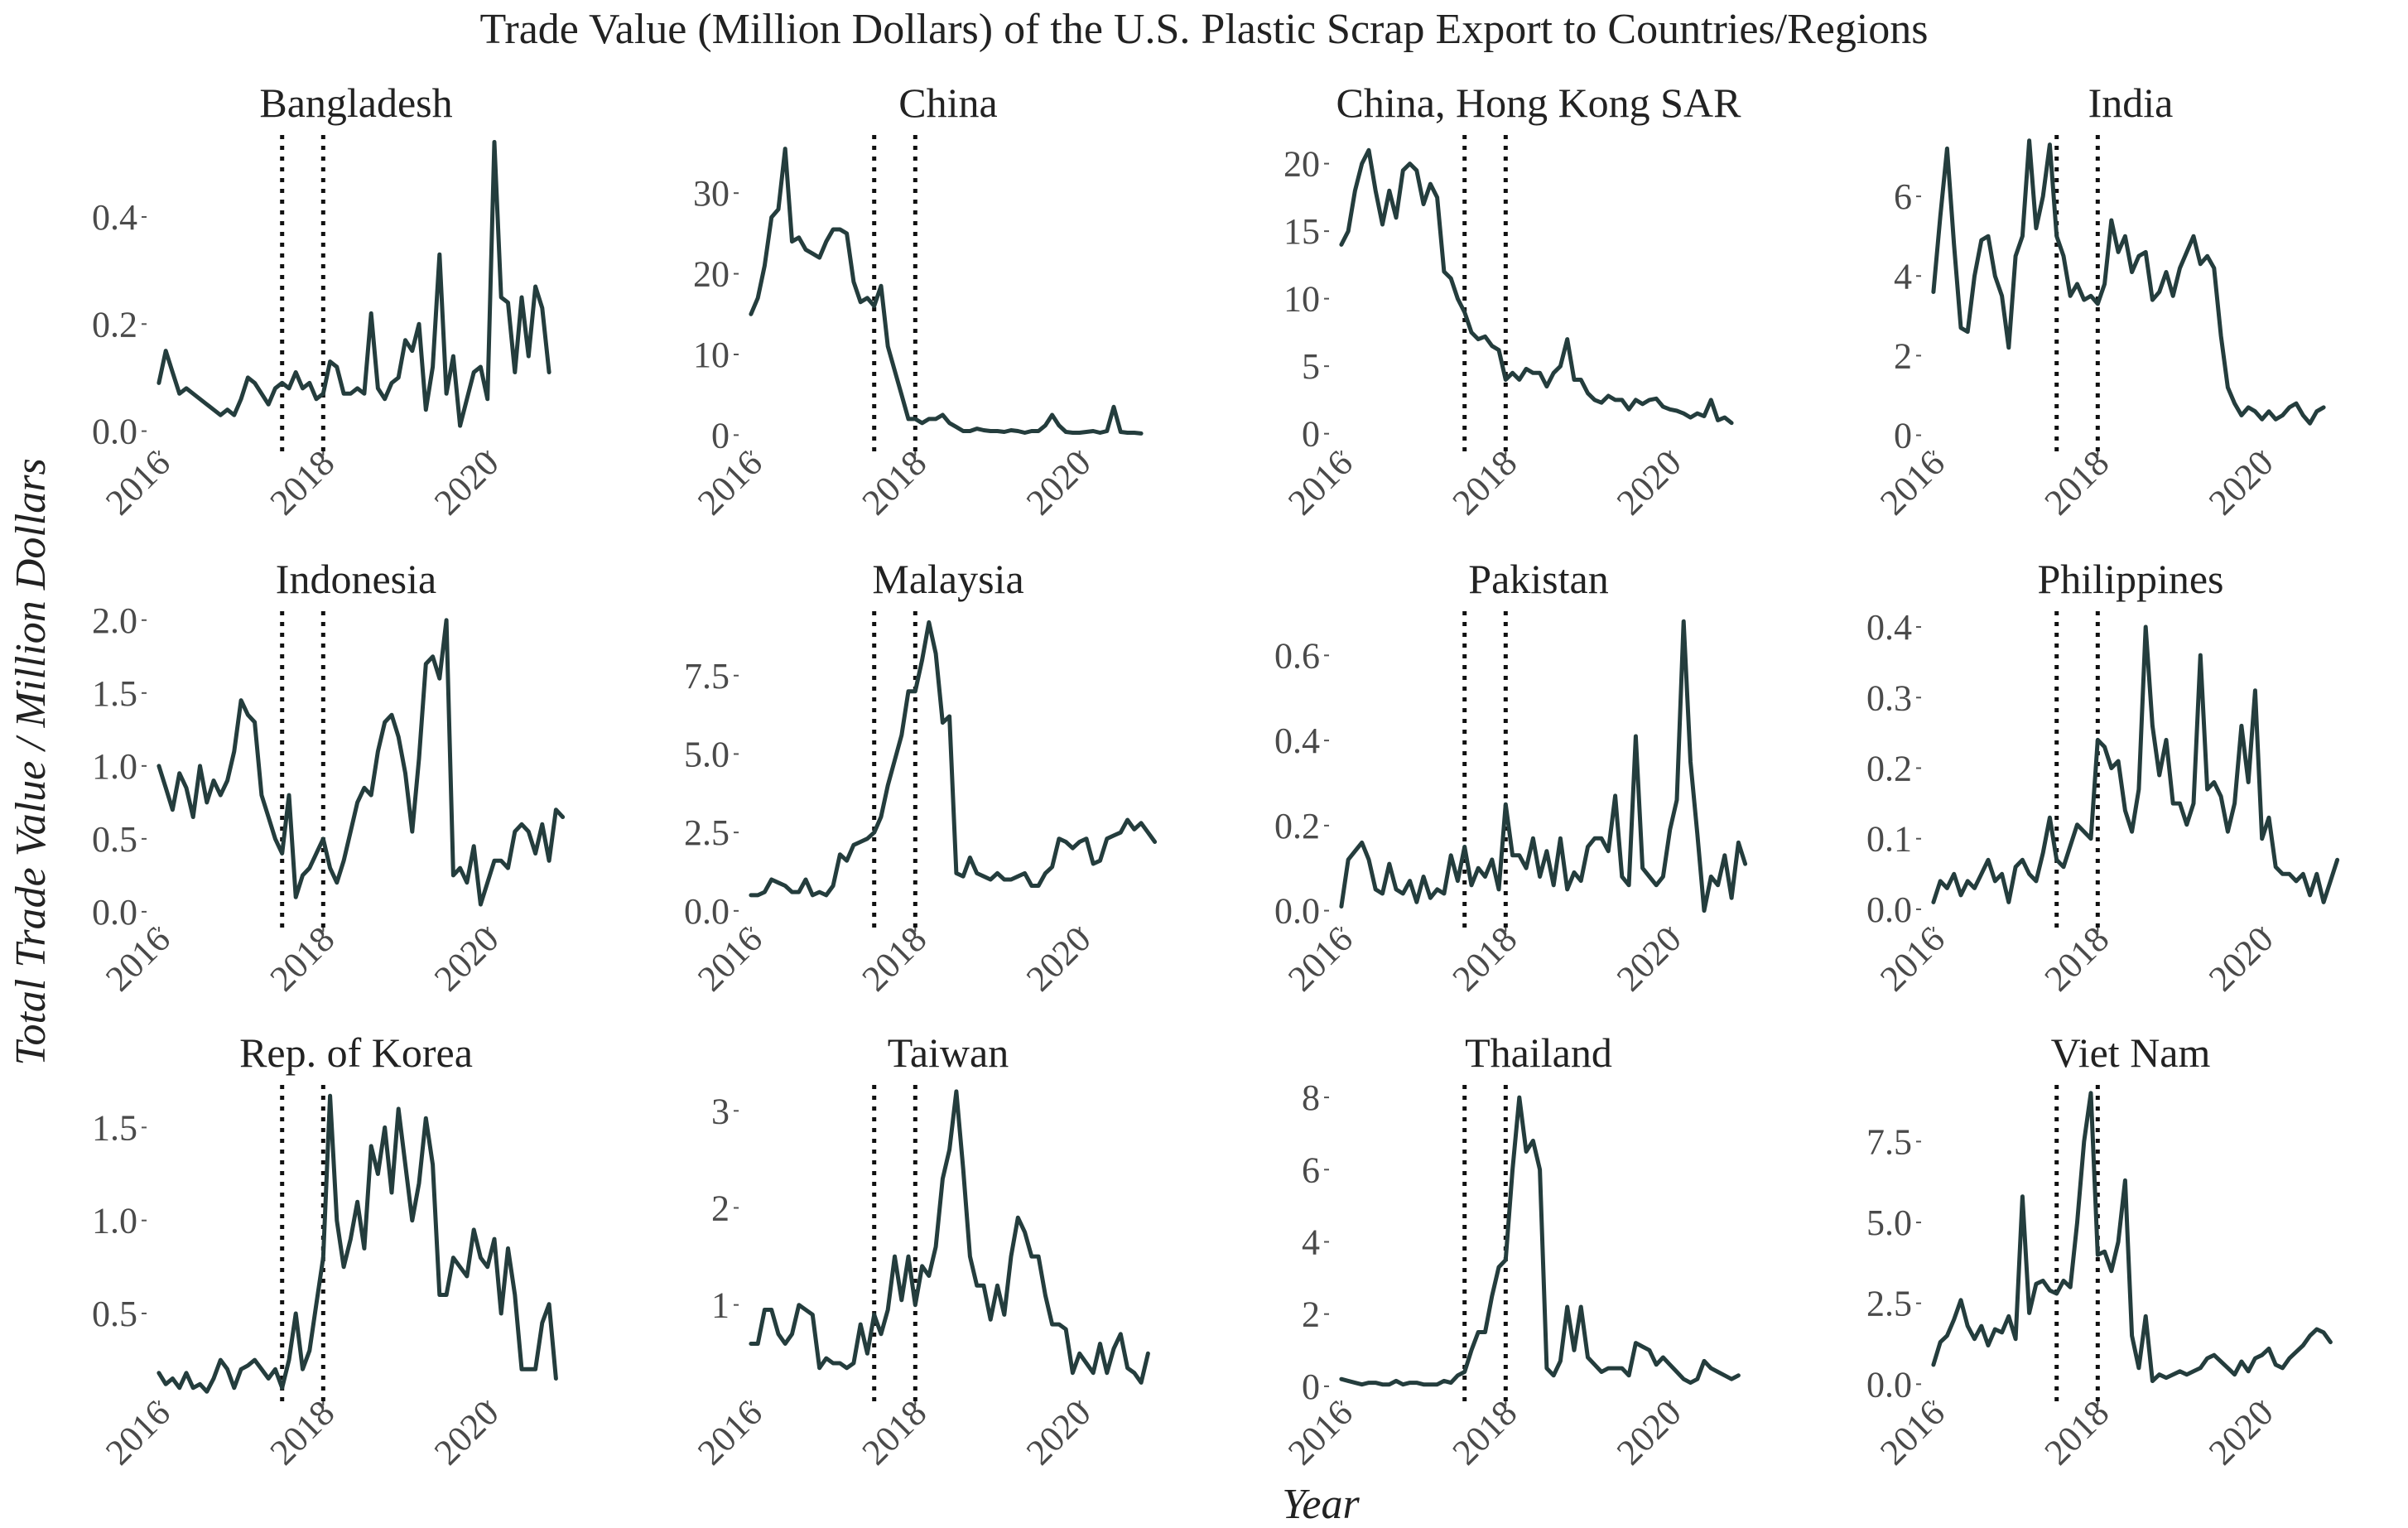  What do you see at coordinates (711, 193) in the screenshot?
I see `y-tick-label: 30` at bounding box center [711, 193].